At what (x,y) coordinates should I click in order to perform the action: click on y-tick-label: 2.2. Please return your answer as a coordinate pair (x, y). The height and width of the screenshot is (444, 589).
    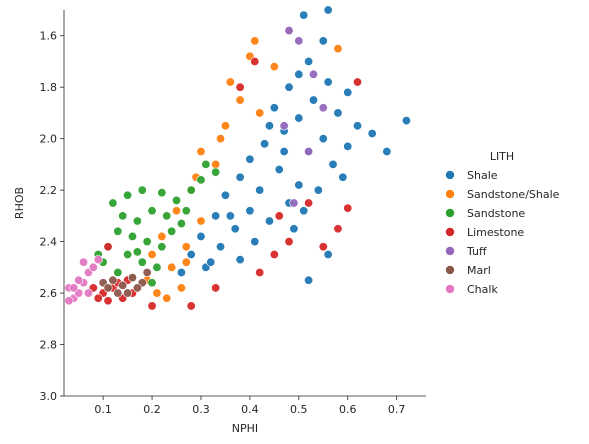
    Looking at the image, I should click on (49, 190).